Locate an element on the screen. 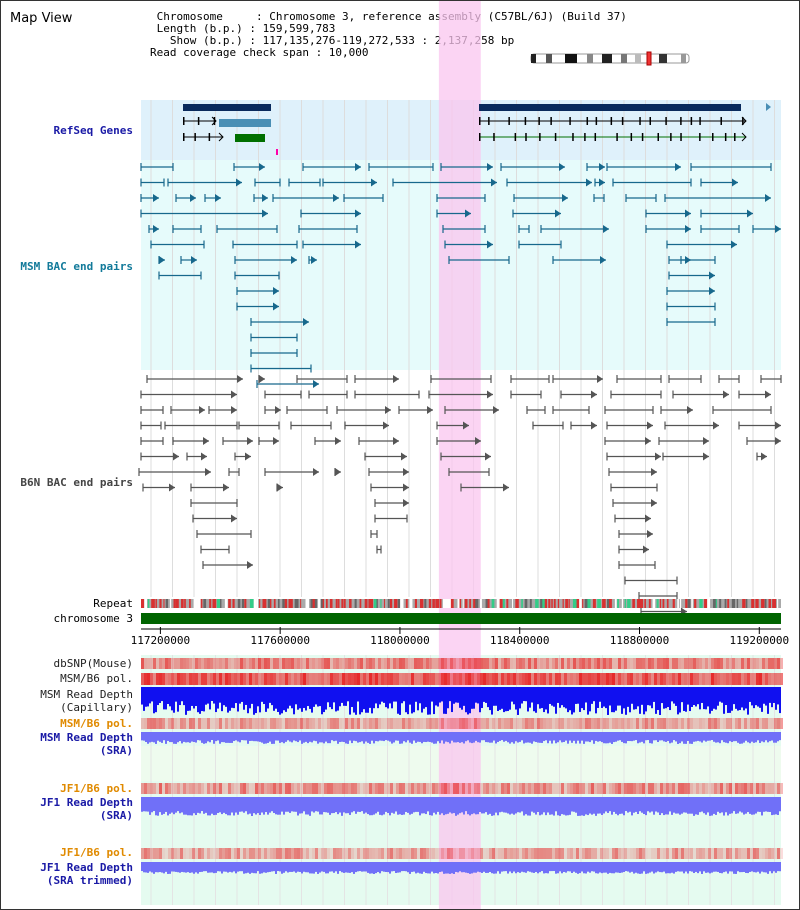 The height and width of the screenshot is (910, 800). exon-tick is located at coordinates (555, 137).